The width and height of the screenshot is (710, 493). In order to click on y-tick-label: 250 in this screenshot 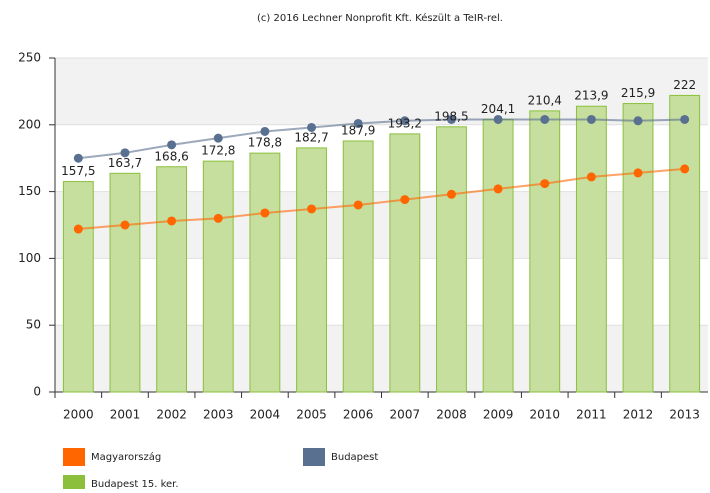, I will do `click(29, 58)`.